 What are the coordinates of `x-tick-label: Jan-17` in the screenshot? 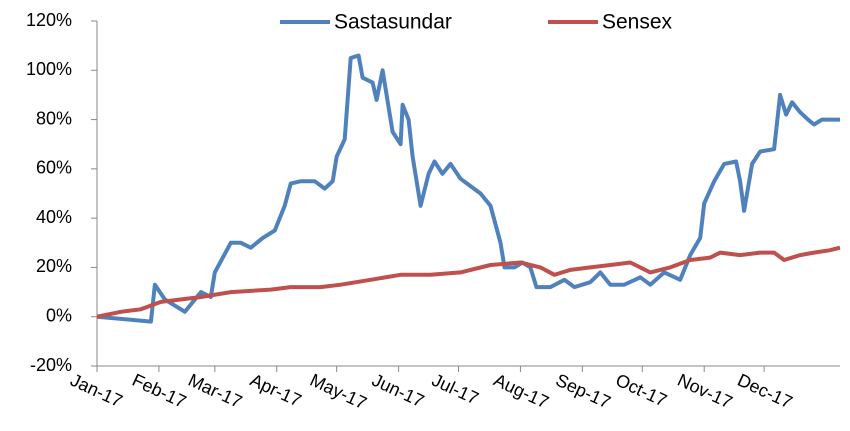 It's located at (96, 390).